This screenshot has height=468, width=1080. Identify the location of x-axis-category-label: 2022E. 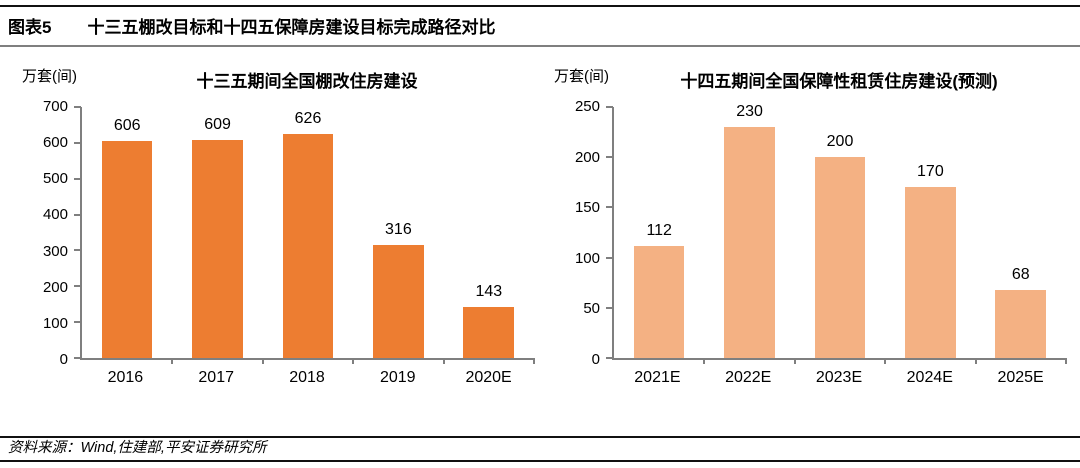
(748, 377).